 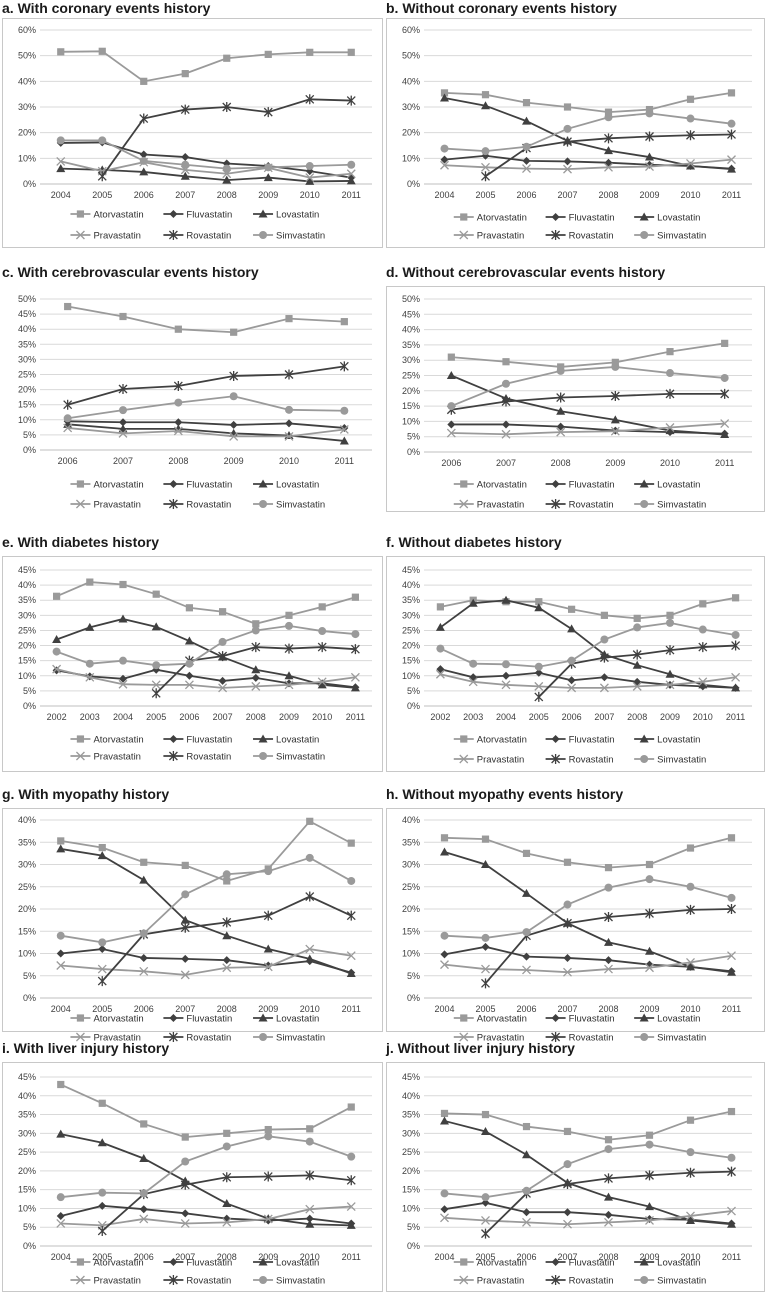 I want to click on series-simvastatin, so click(x=206, y=154).